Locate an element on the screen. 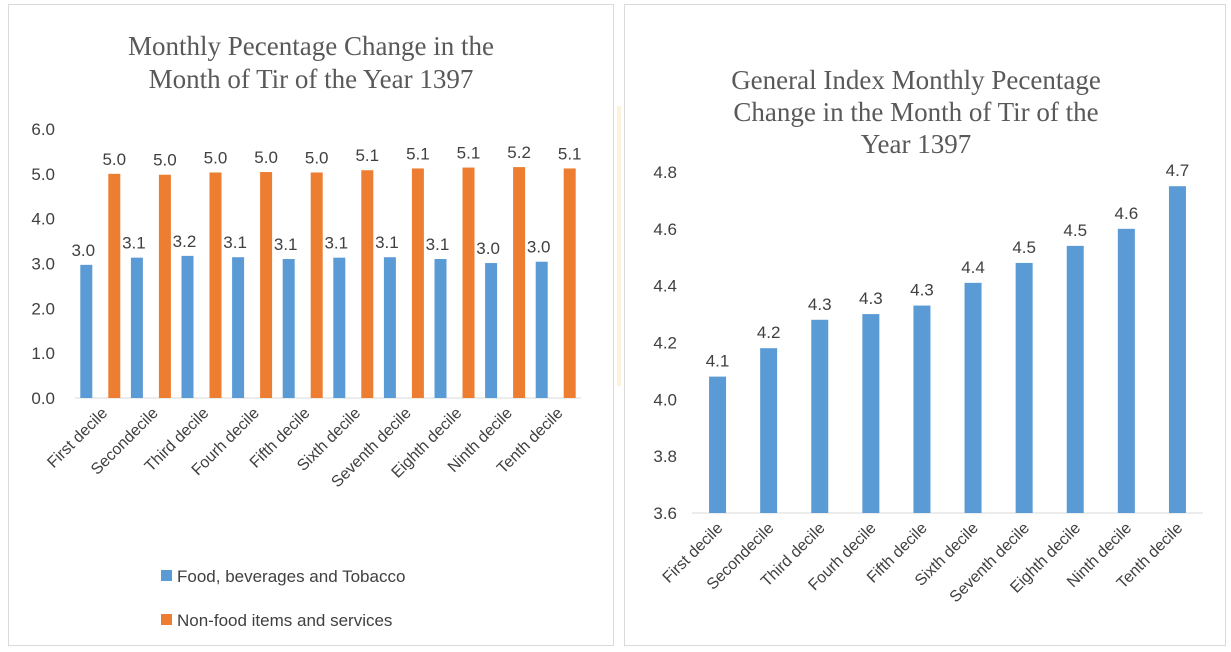  data-label: 4.4 is located at coordinates (973, 267).